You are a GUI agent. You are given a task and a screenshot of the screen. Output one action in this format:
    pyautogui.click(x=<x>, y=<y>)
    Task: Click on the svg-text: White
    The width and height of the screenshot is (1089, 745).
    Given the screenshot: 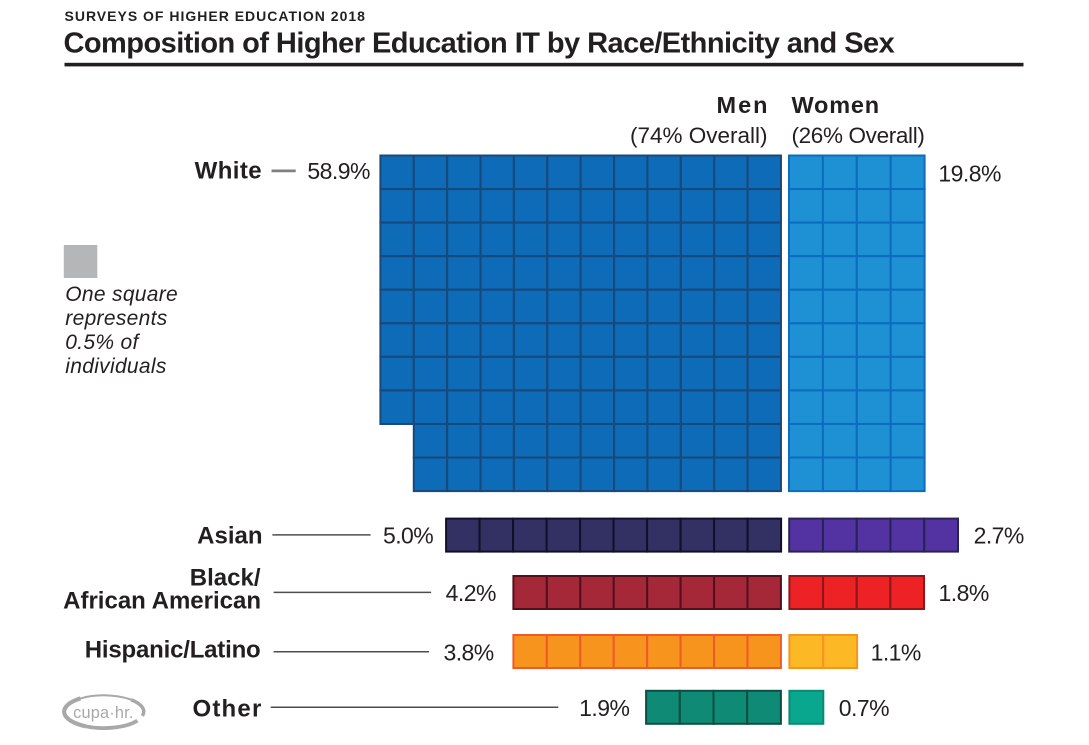 What is the action you would take?
    pyautogui.click(x=228, y=171)
    